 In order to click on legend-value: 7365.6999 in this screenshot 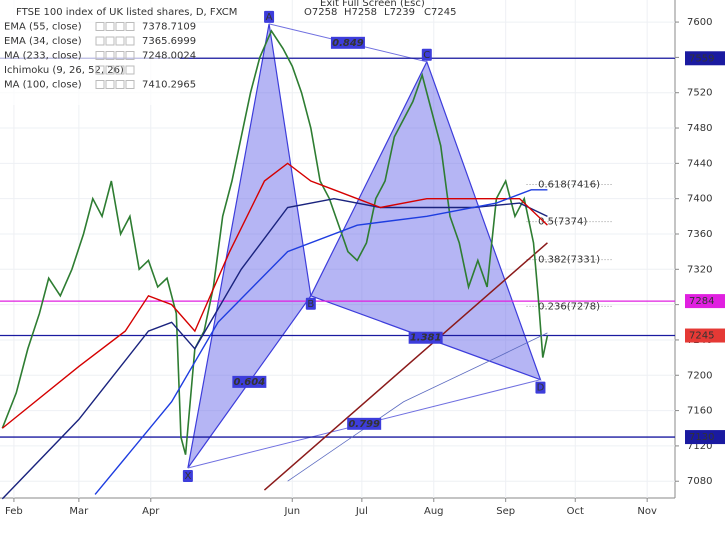, I will do `click(169, 41)`.